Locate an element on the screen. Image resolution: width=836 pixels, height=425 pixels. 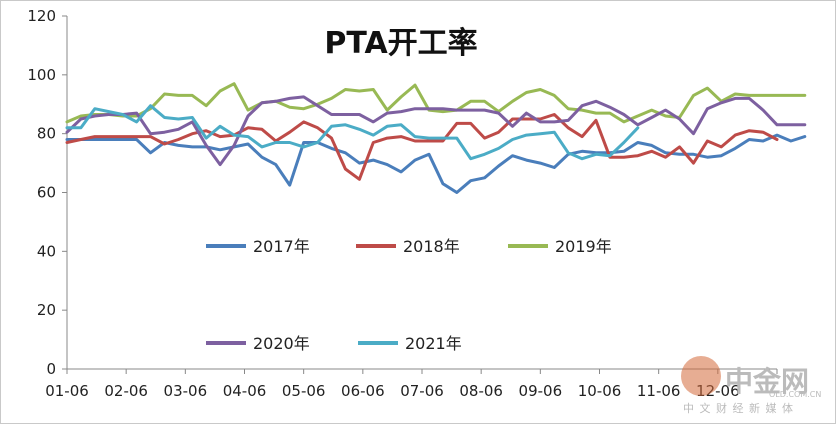
watermark-tagline: 中 文 财 经 新 媒 体 is located at coordinates (738, 408).